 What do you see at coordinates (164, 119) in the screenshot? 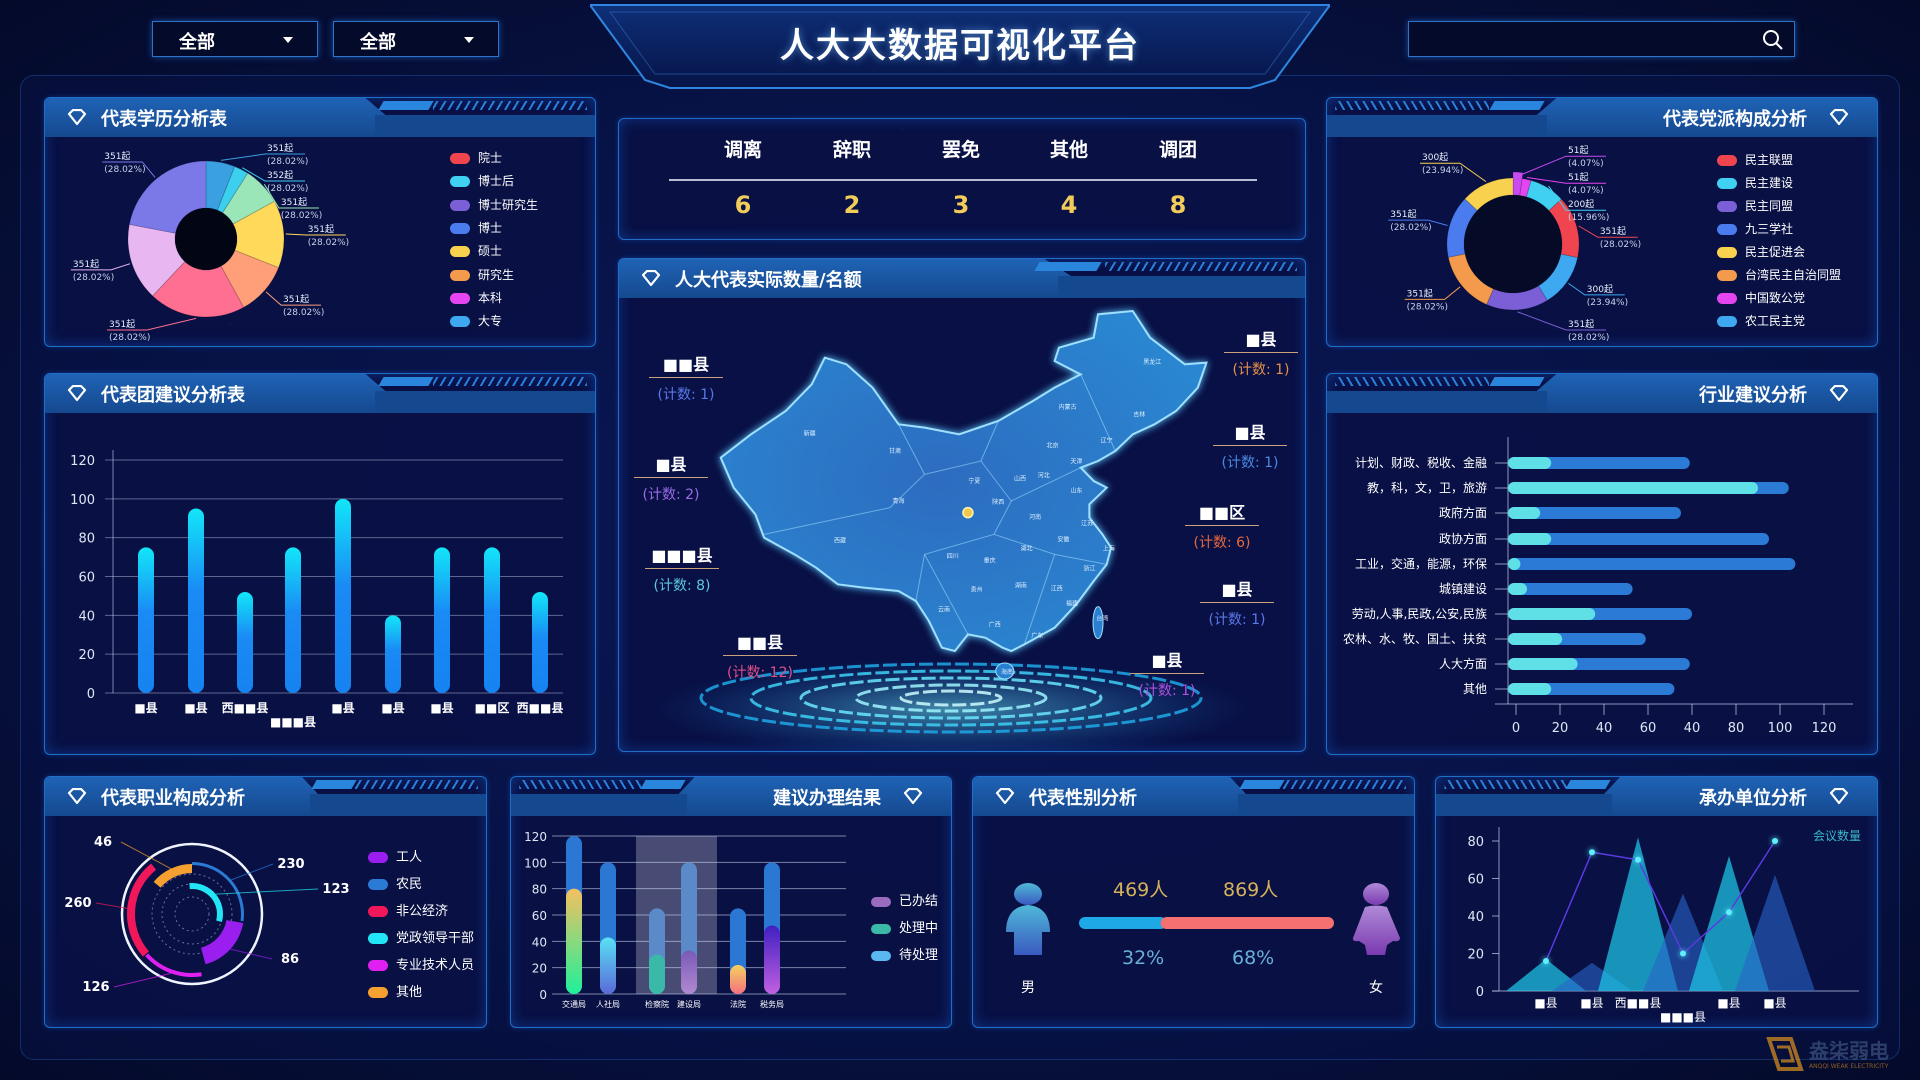
I see `panel-title: 代表学历分析表` at bounding box center [164, 119].